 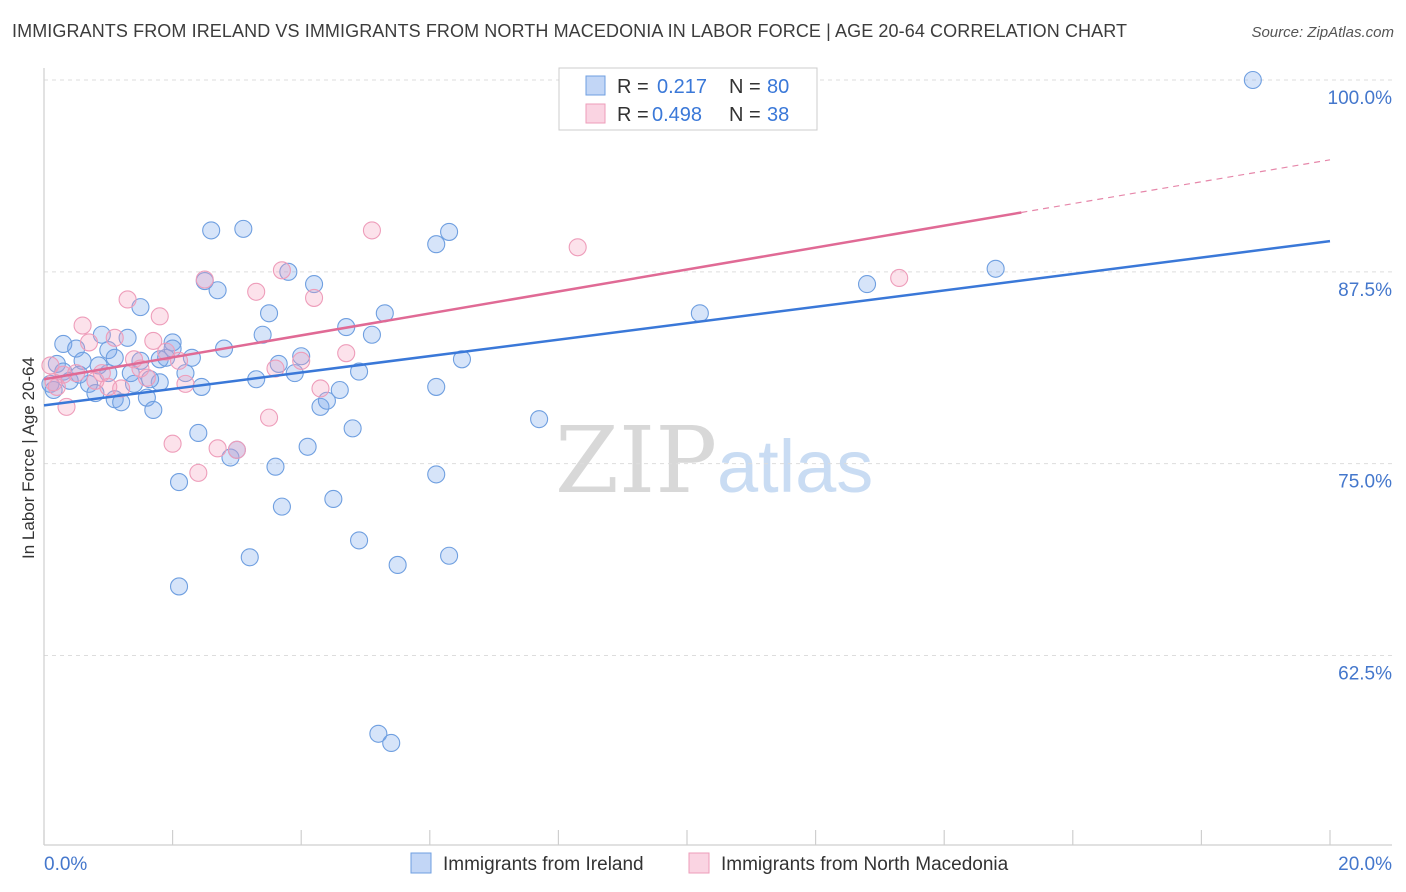 I want to click on legend-r-value-macedonia: 0.498, so click(x=677, y=115).